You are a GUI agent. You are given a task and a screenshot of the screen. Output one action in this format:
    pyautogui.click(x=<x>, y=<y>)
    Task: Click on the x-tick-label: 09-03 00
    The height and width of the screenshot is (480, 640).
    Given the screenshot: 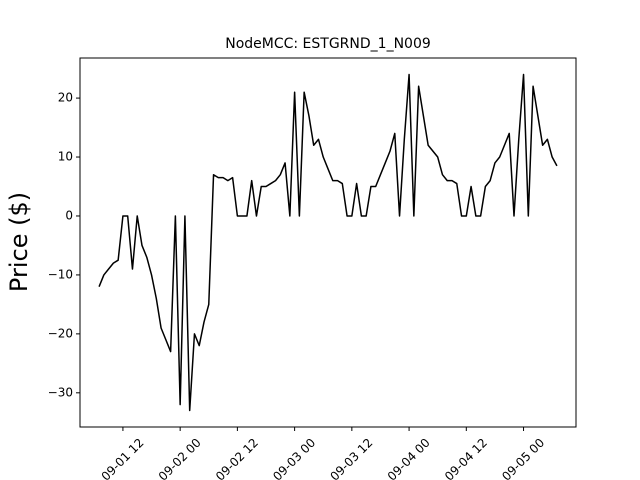 What is the action you would take?
    pyautogui.click(x=294, y=458)
    